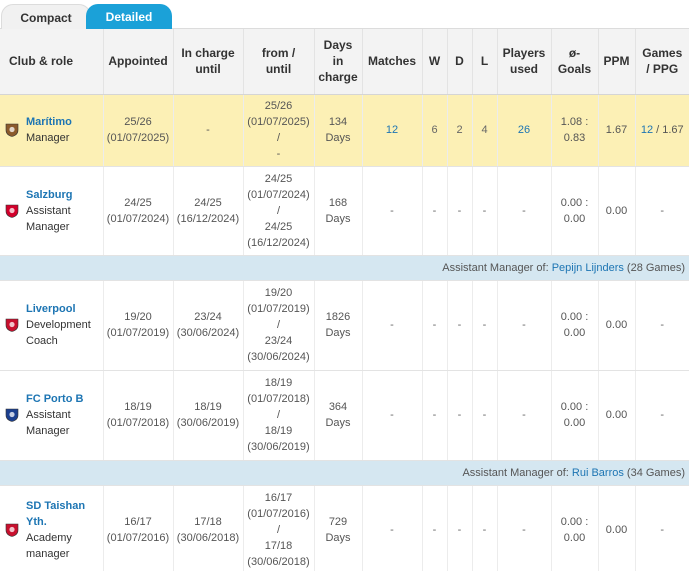 This screenshot has width=689, height=571. What do you see at coordinates (278, 154) in the screenshot?
I see `cell-line: -` at bounding box center [278, 154].